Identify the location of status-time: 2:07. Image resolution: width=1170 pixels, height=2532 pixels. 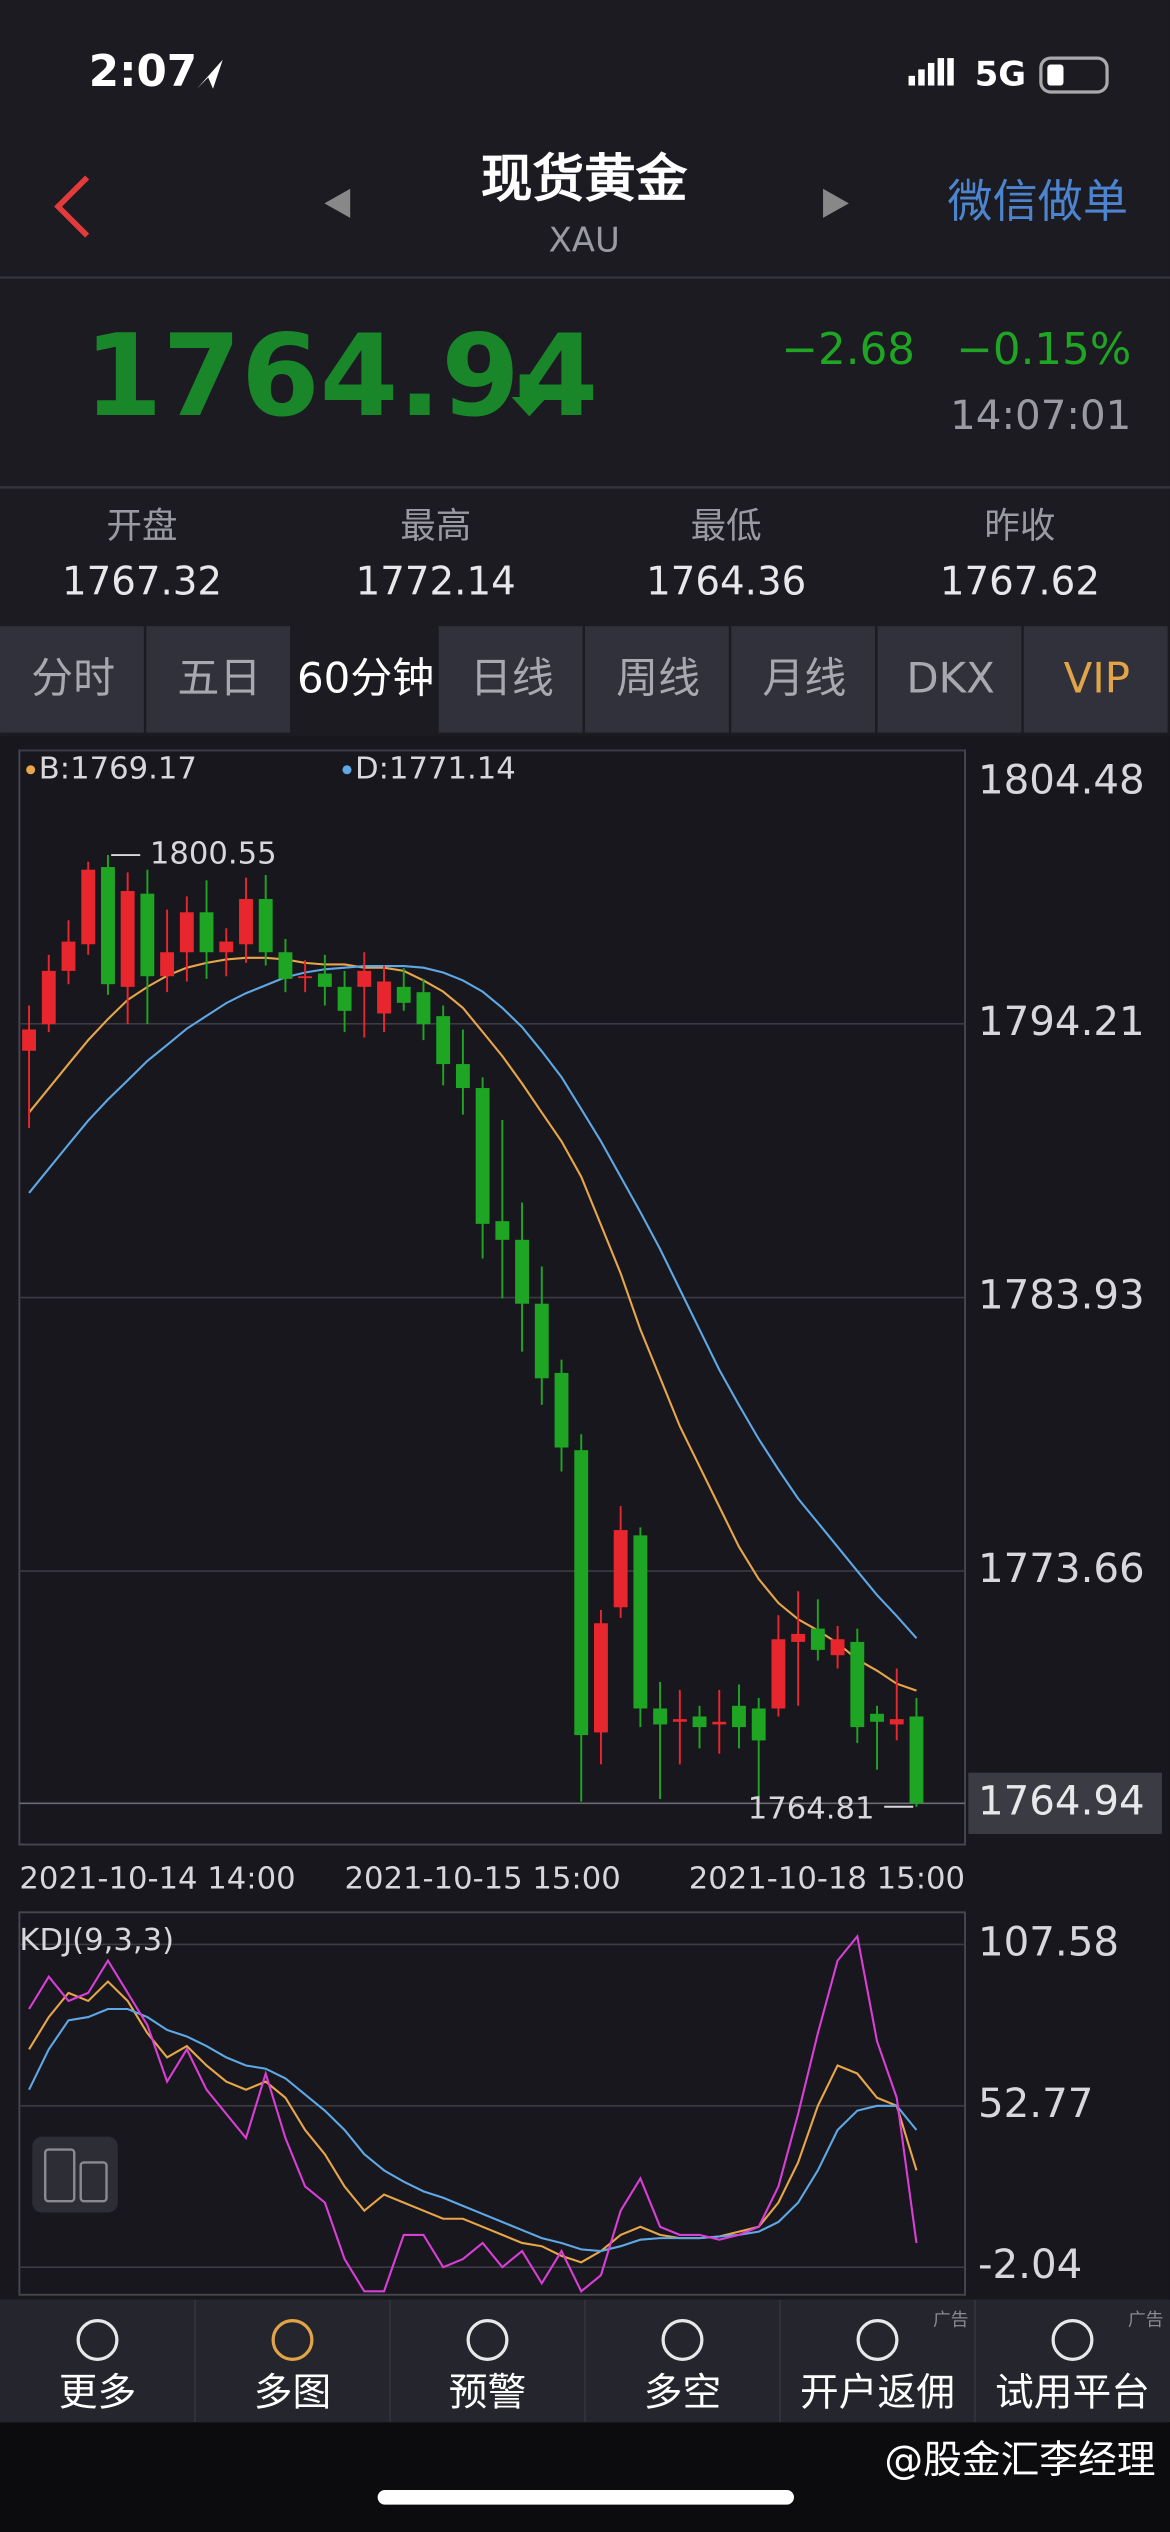
(143, 72).